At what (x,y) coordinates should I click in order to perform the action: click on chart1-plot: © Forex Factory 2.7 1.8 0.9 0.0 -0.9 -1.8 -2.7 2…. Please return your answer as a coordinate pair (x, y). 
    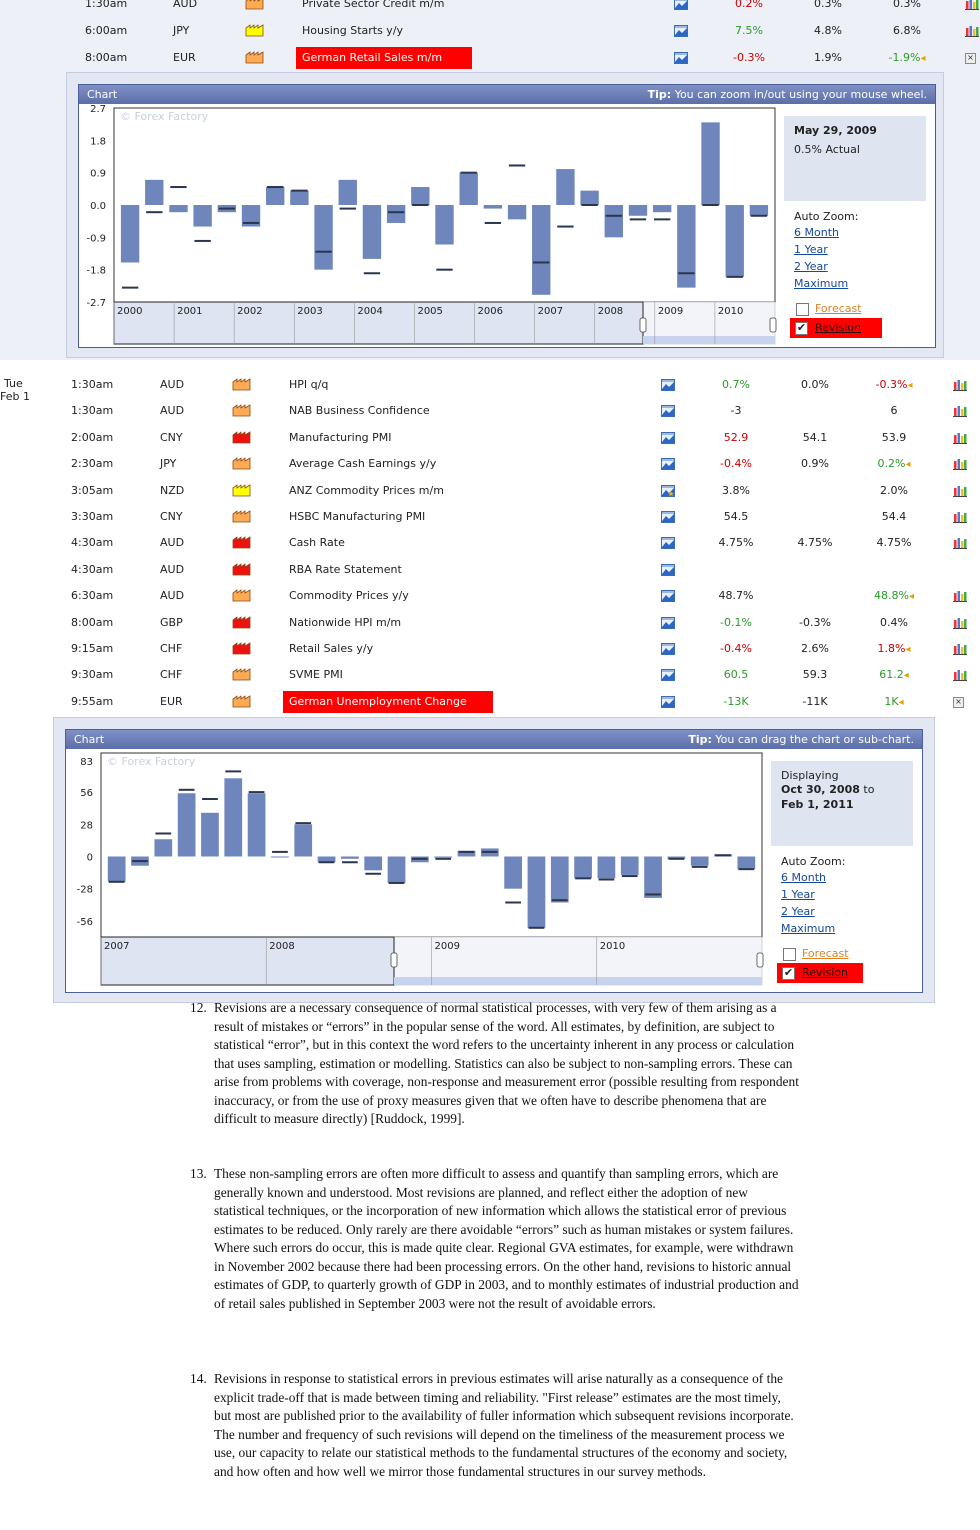
    Looking at the image, I should click on (429, 225).